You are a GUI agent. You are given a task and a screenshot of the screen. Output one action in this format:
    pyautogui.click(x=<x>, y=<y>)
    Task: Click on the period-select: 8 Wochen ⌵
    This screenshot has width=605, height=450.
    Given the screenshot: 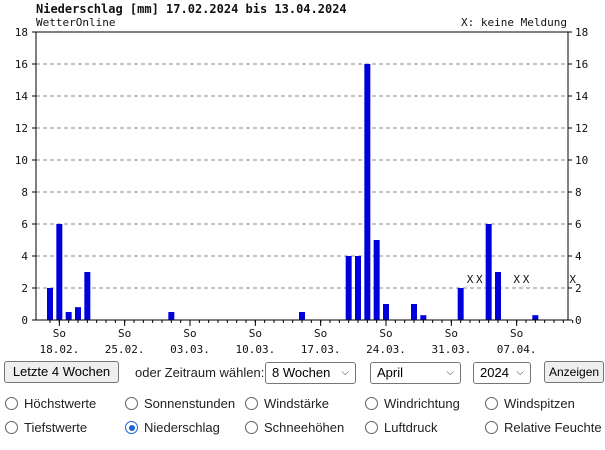 What is the action you would take?
    pyautogui.click(x=310, y=373)
    